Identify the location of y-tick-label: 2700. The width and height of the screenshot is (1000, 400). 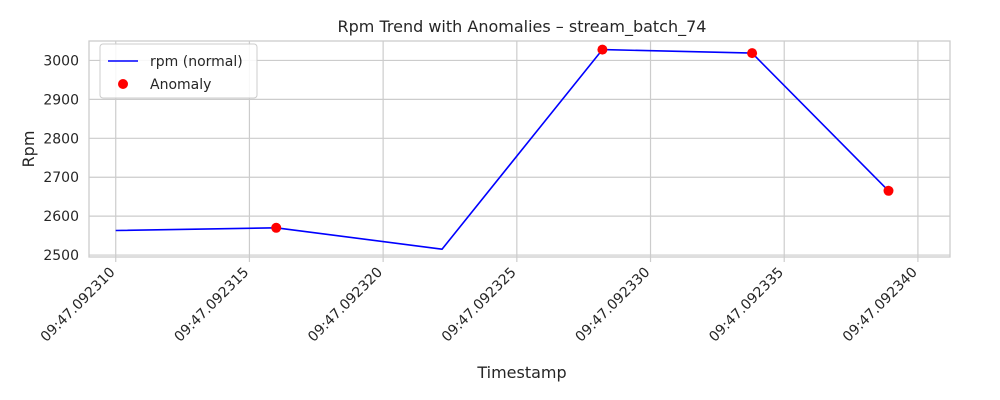
(61, 178).